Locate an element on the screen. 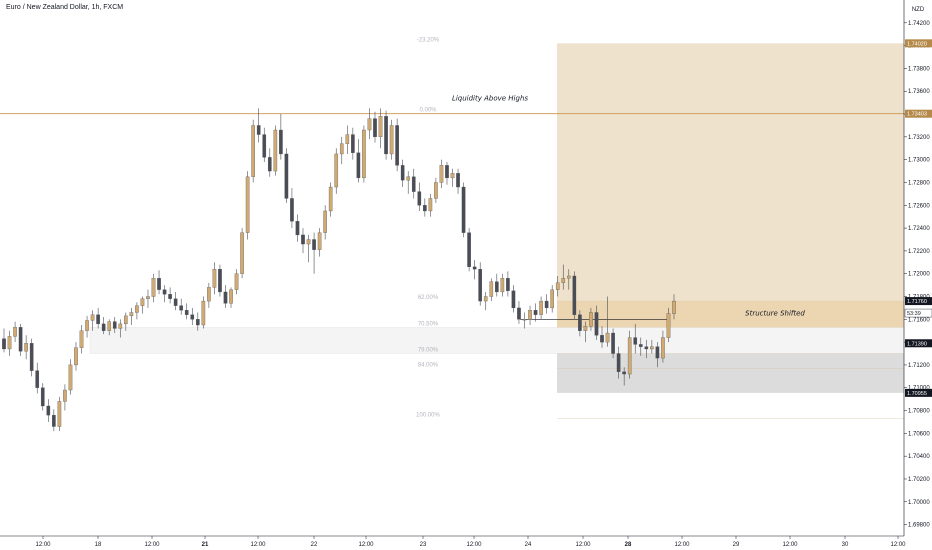 This screenshot has height=550, width=932. currency-label: NZD is located at coordinates (918, 10).